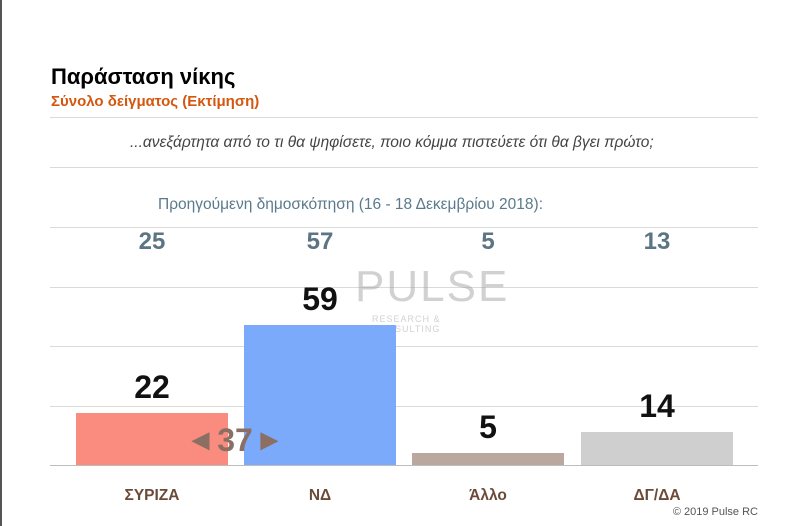 This screenshot has width=800, height=526. Describe the element at coordinates (657, 495) in the screenshot. I see `category-label-dkna: ΔΓ/ΔΑ` at that location.